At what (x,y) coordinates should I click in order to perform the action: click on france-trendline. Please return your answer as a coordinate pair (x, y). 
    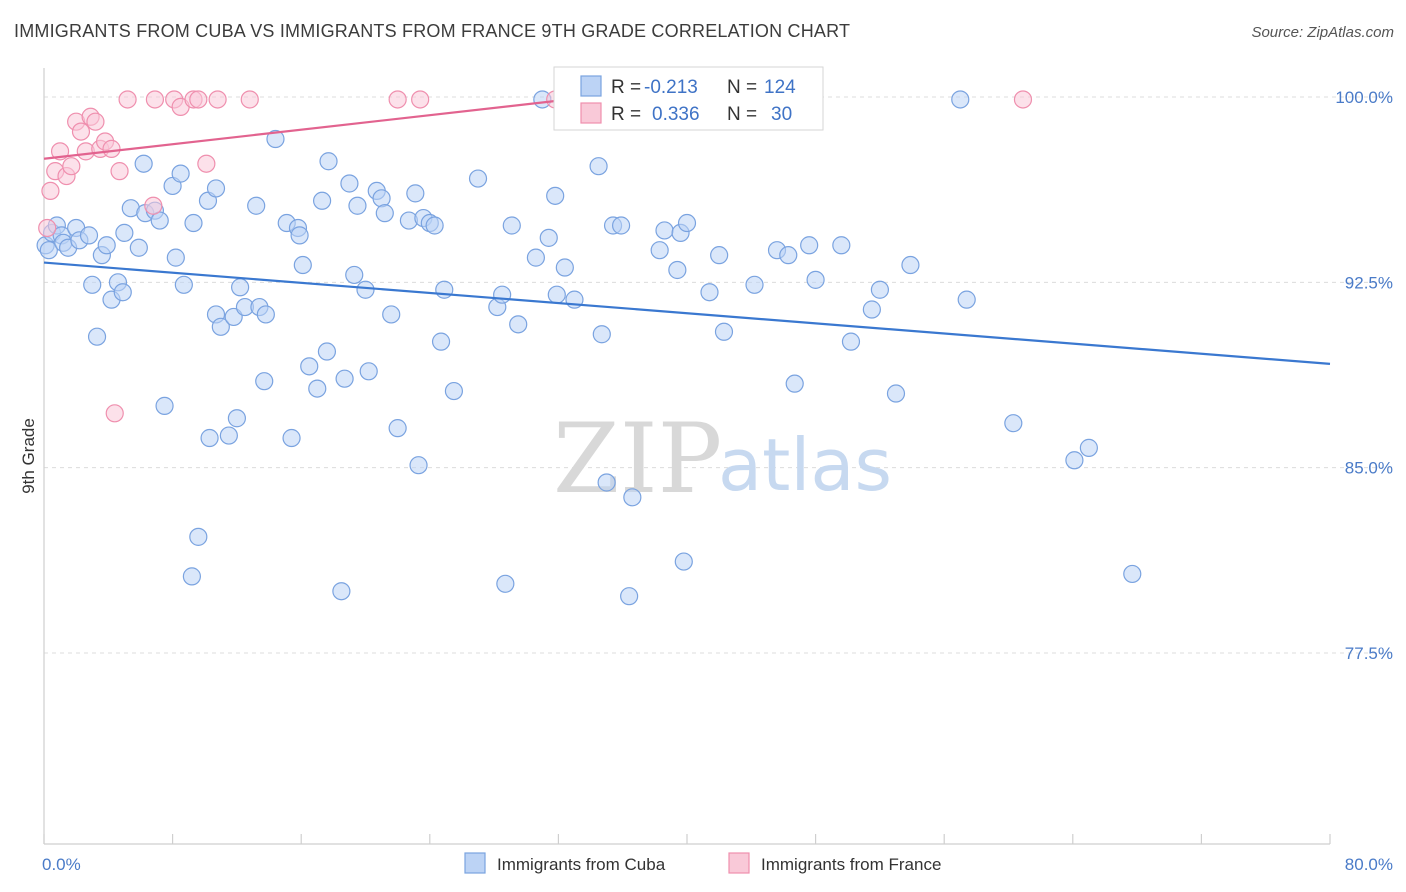
    Looking at the image, I should click on (317, 127).